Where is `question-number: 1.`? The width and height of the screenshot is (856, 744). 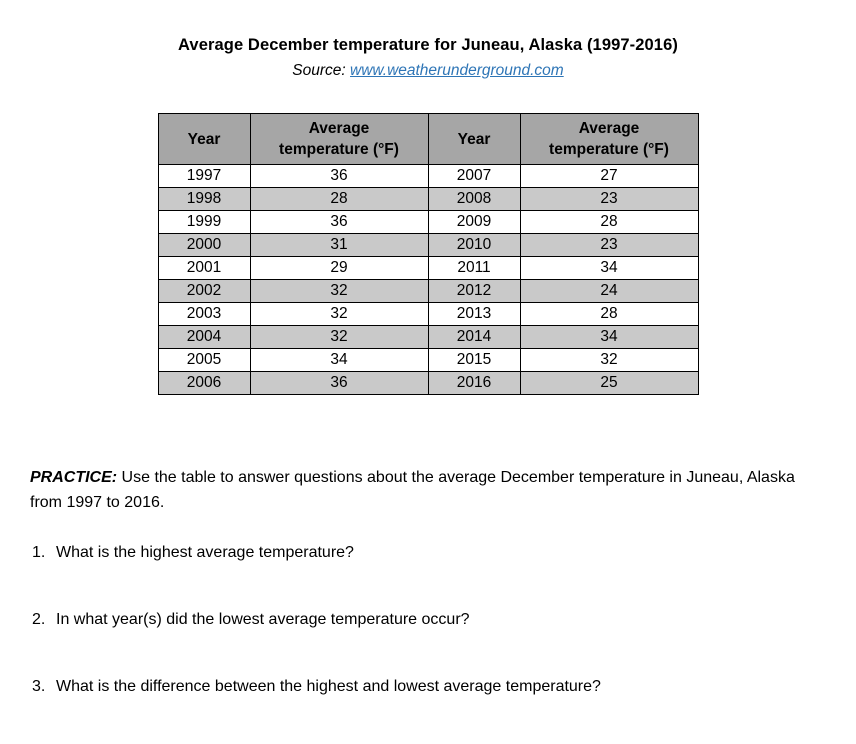
question-number: 1. is located at coordinates (39, 552).